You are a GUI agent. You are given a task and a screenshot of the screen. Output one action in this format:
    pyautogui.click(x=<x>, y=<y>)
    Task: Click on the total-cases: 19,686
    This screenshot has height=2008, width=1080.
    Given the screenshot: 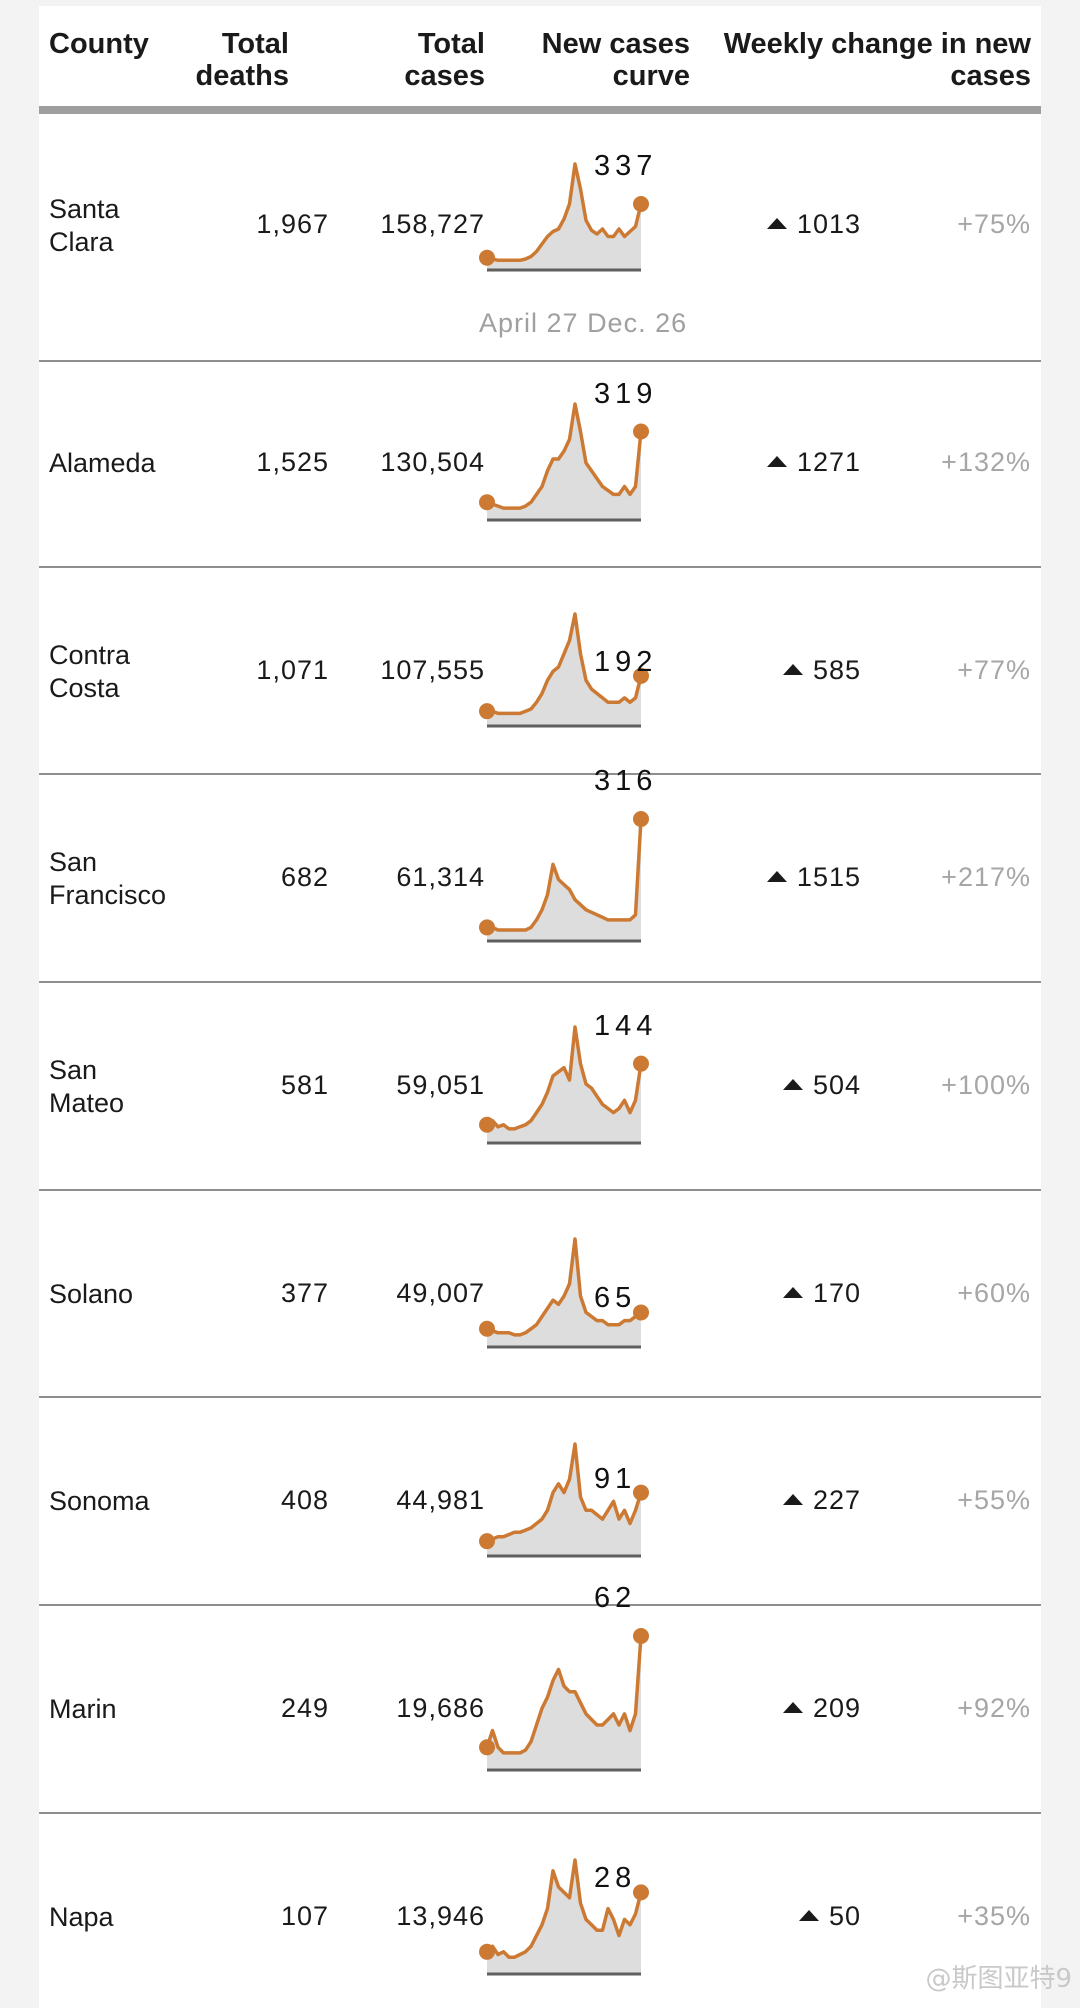 What is the action you would take?
    pyautogui.click(x=440, y=1708)
    